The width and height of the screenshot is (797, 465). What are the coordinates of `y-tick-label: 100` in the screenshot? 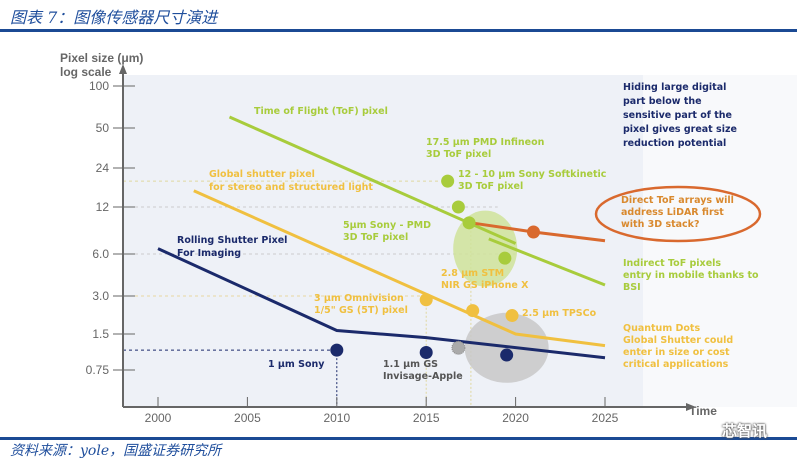 It's located at (99, 86).